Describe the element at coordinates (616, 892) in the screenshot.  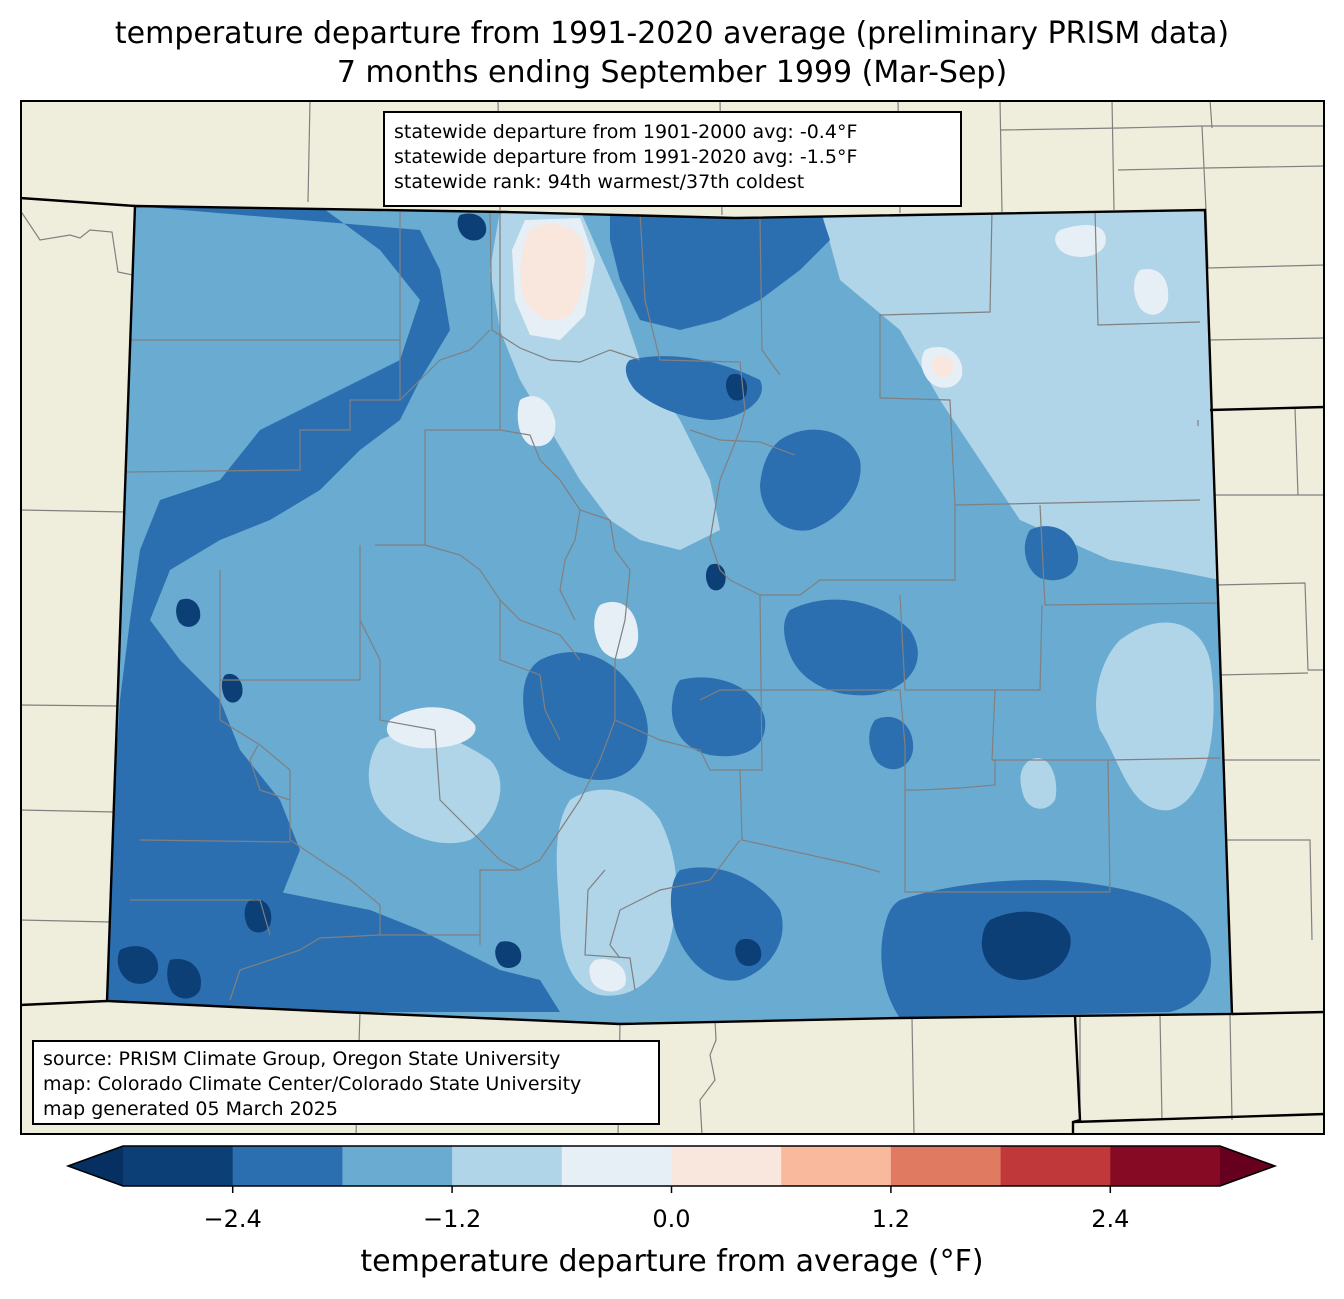
I see `field-sanluis-light` at that location.